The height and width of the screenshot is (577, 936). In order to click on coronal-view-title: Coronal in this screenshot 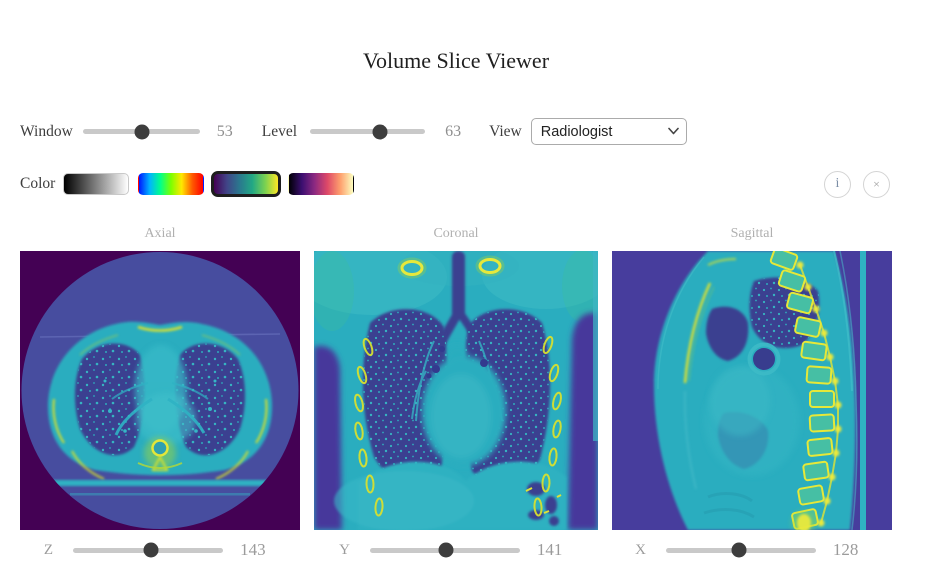, I will do `click(456, 233)`.